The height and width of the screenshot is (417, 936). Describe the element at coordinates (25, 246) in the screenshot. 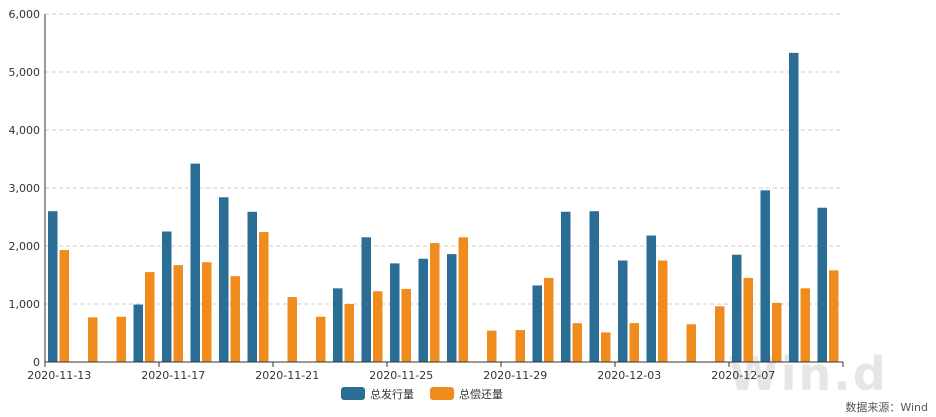

I see `y-tick-label: 2,000` at that location.